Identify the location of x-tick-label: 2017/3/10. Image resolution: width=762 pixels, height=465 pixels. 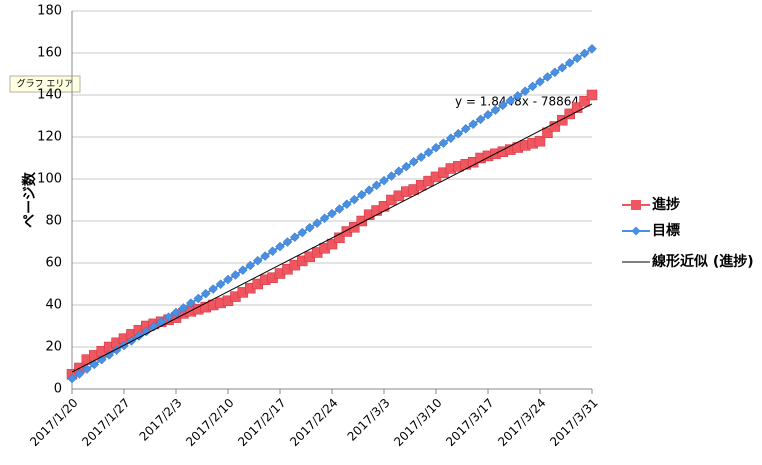
(417, 422).